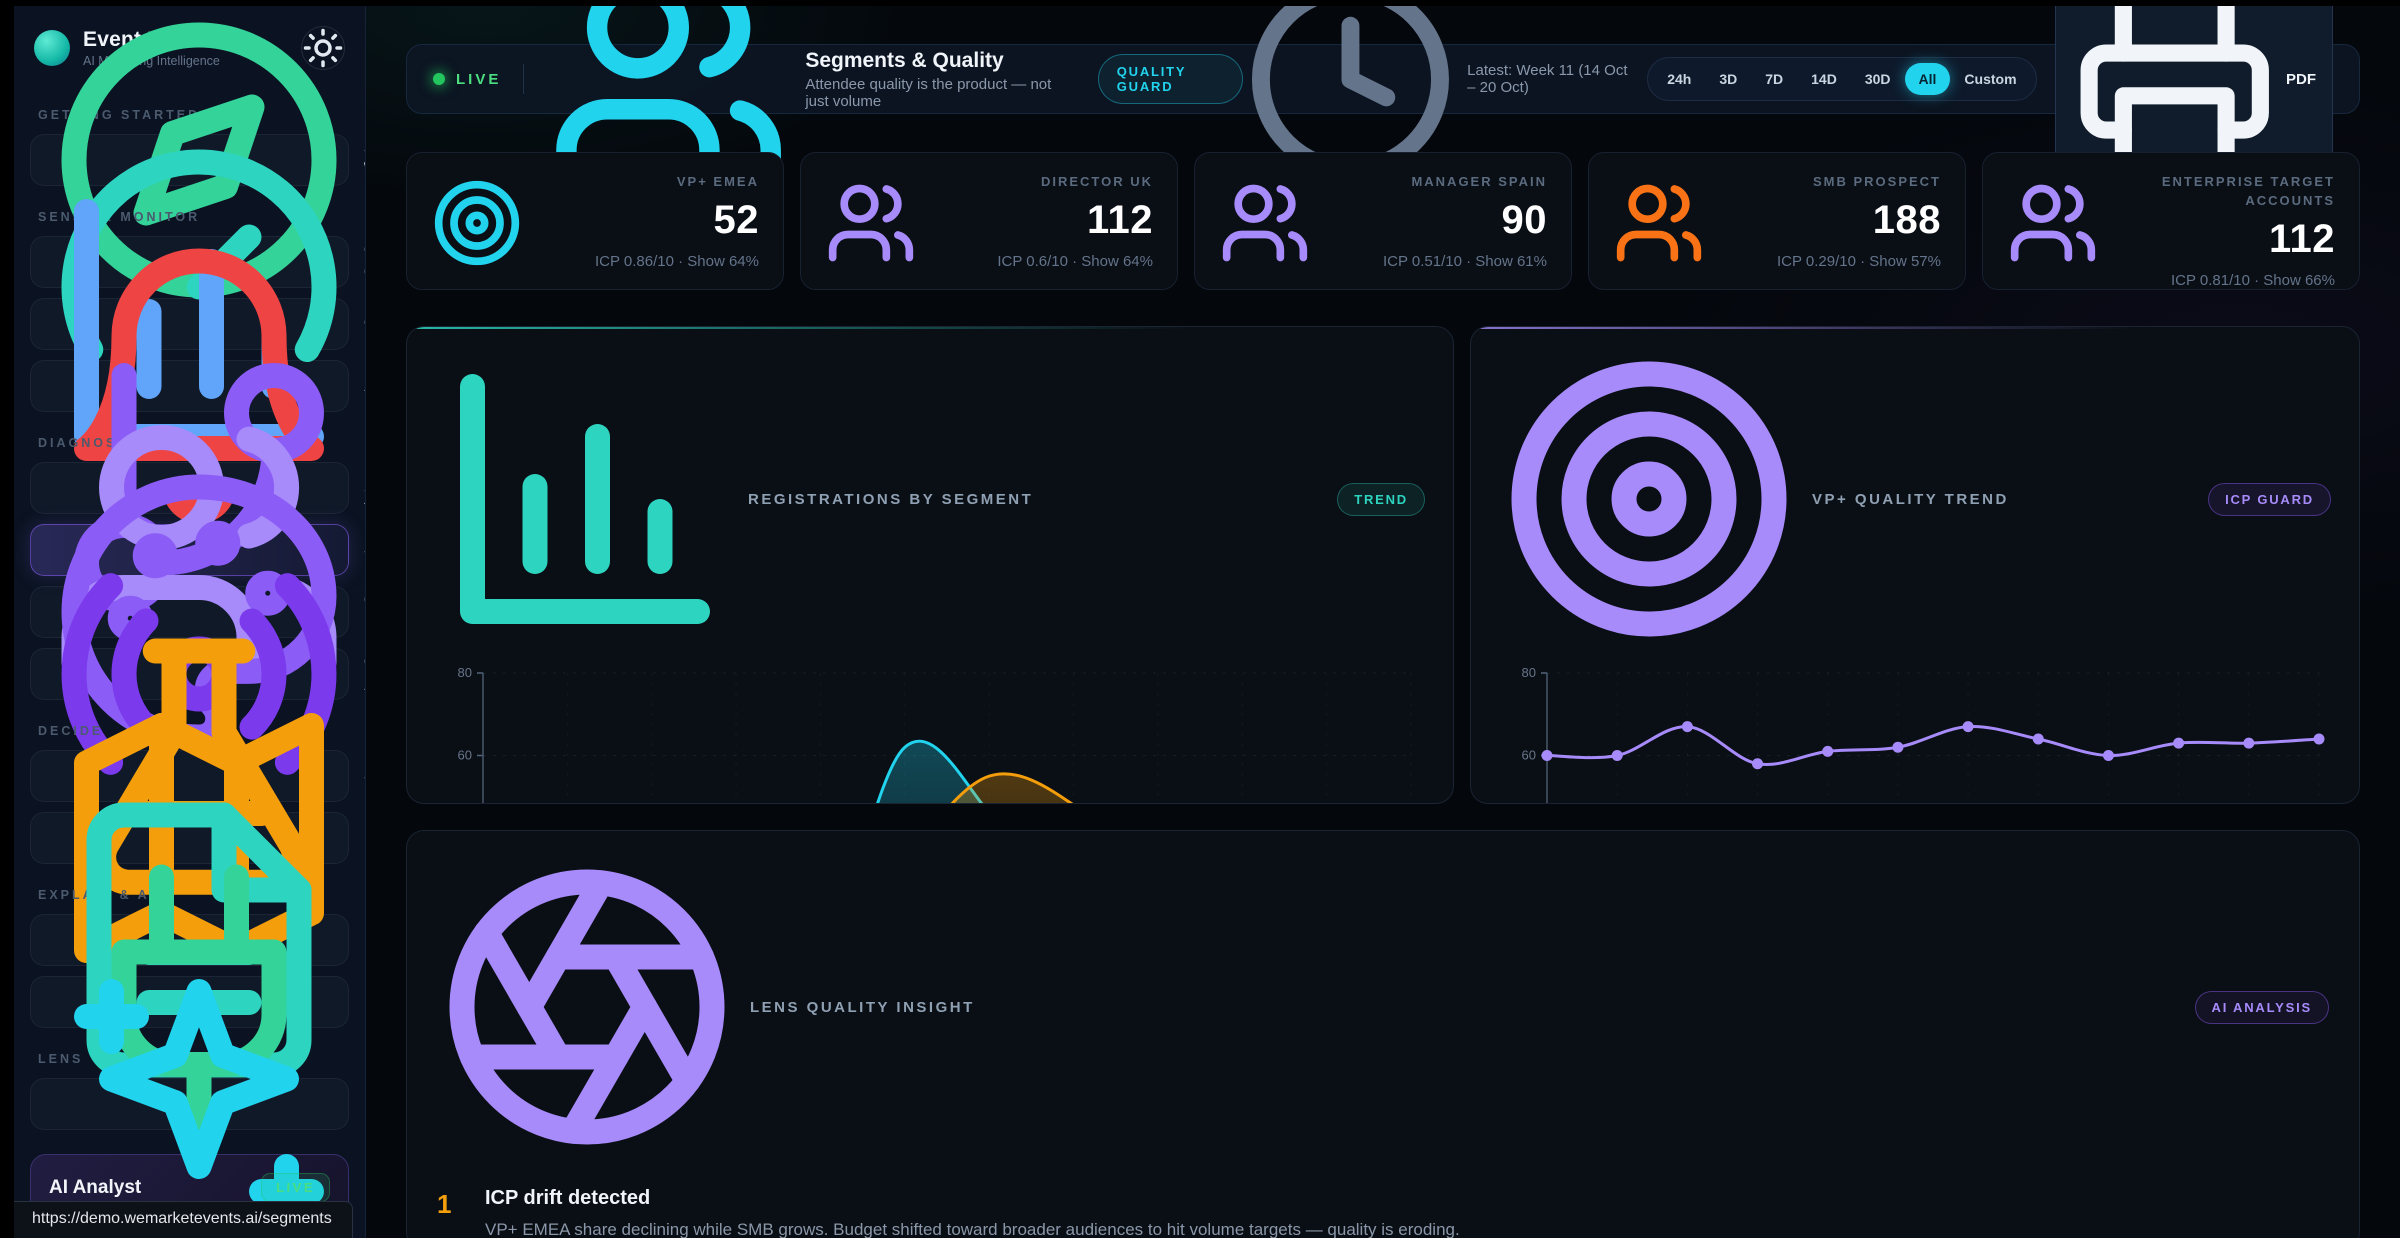 Image resolution: width=2400 pixels, height=1238 pixels. Describe the element at coordinates (1777, 221) in the screenshot. I see `kpi-card-smb-prospect: SMB PROSPECT 188 ICP 0.29/10 · Show 57%` at that location.